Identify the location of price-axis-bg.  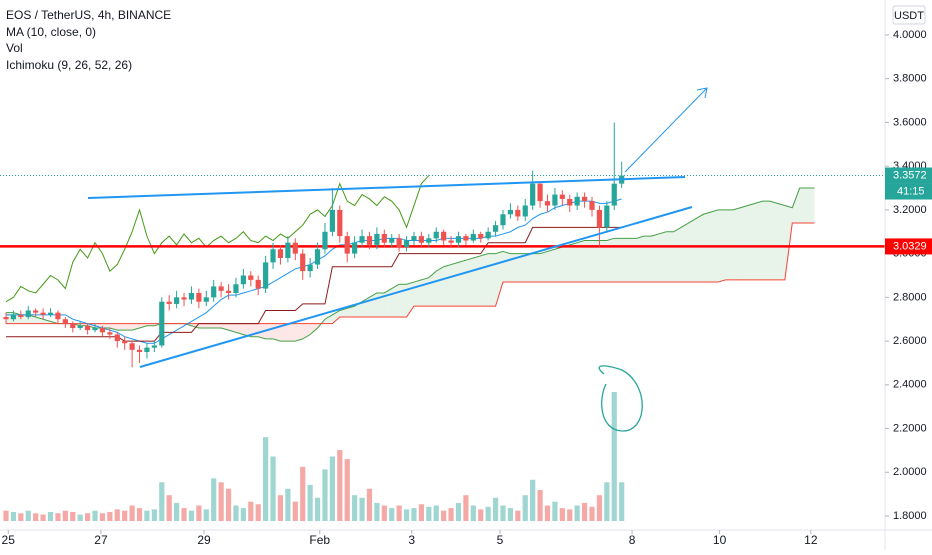
(908, 275).